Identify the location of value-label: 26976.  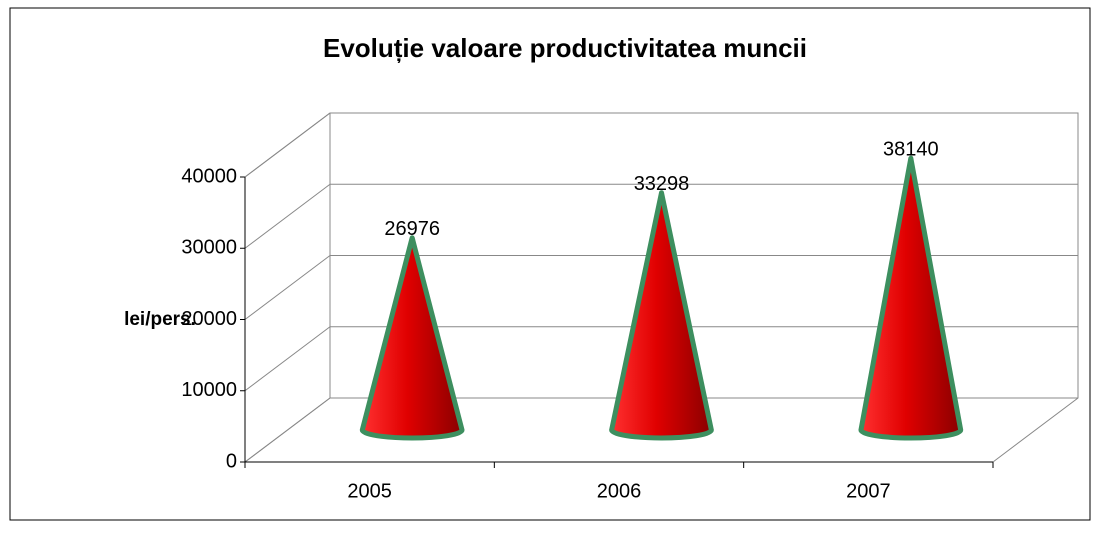
(412, 229).